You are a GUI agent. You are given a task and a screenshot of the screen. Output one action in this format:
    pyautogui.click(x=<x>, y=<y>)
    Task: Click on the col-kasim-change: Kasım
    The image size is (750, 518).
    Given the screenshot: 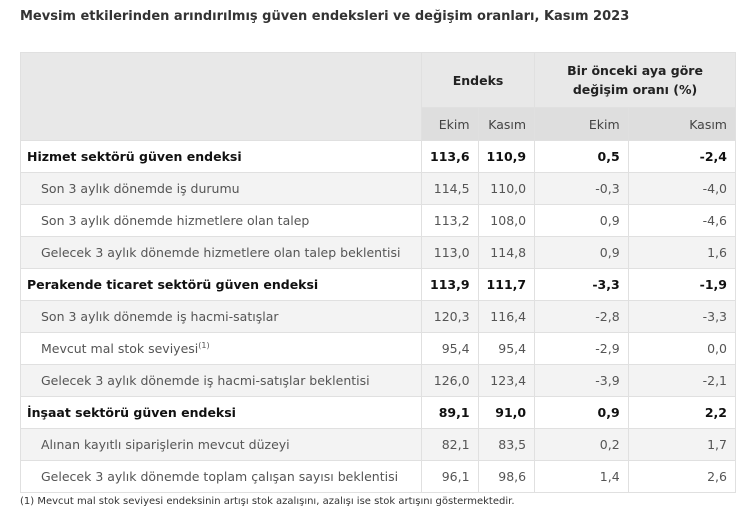 What is the action you would take?
    pyautogui.click(x=682, y=124)
    